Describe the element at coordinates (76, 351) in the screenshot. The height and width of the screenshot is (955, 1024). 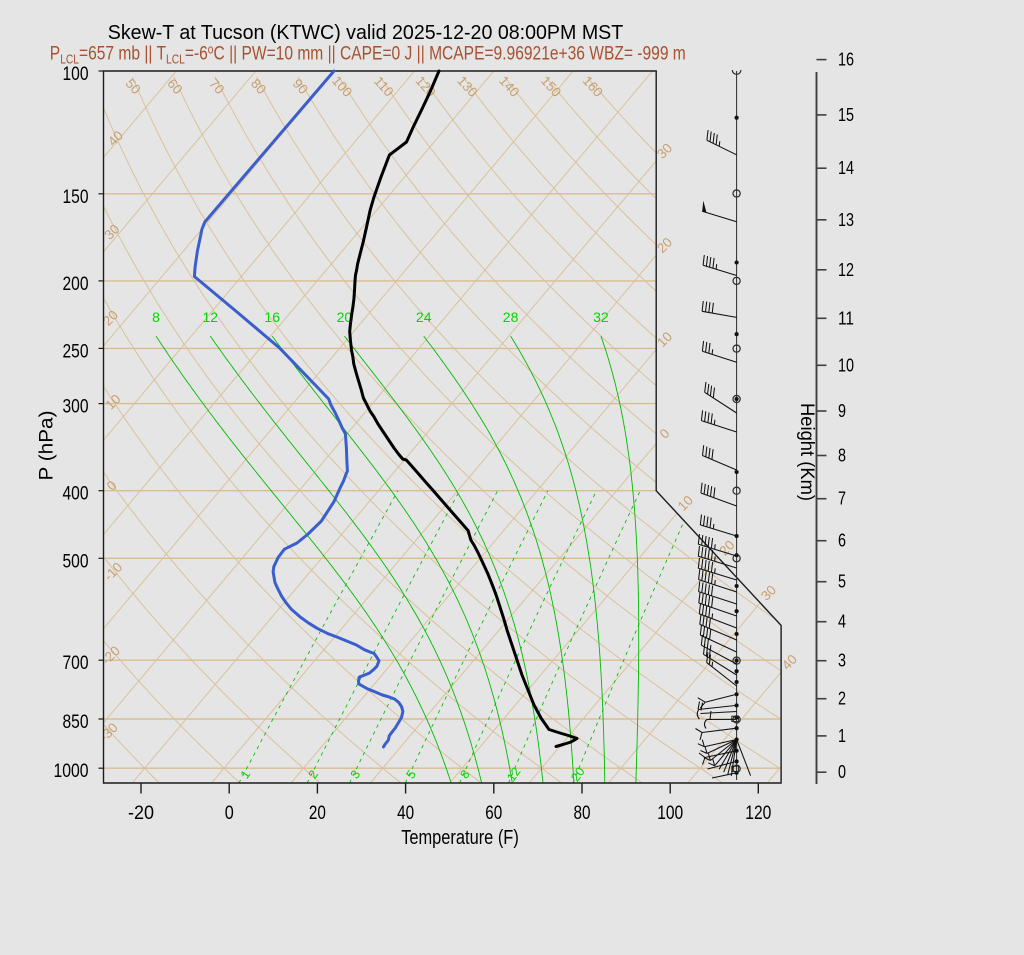
I see `svg-text: 250` at that location.